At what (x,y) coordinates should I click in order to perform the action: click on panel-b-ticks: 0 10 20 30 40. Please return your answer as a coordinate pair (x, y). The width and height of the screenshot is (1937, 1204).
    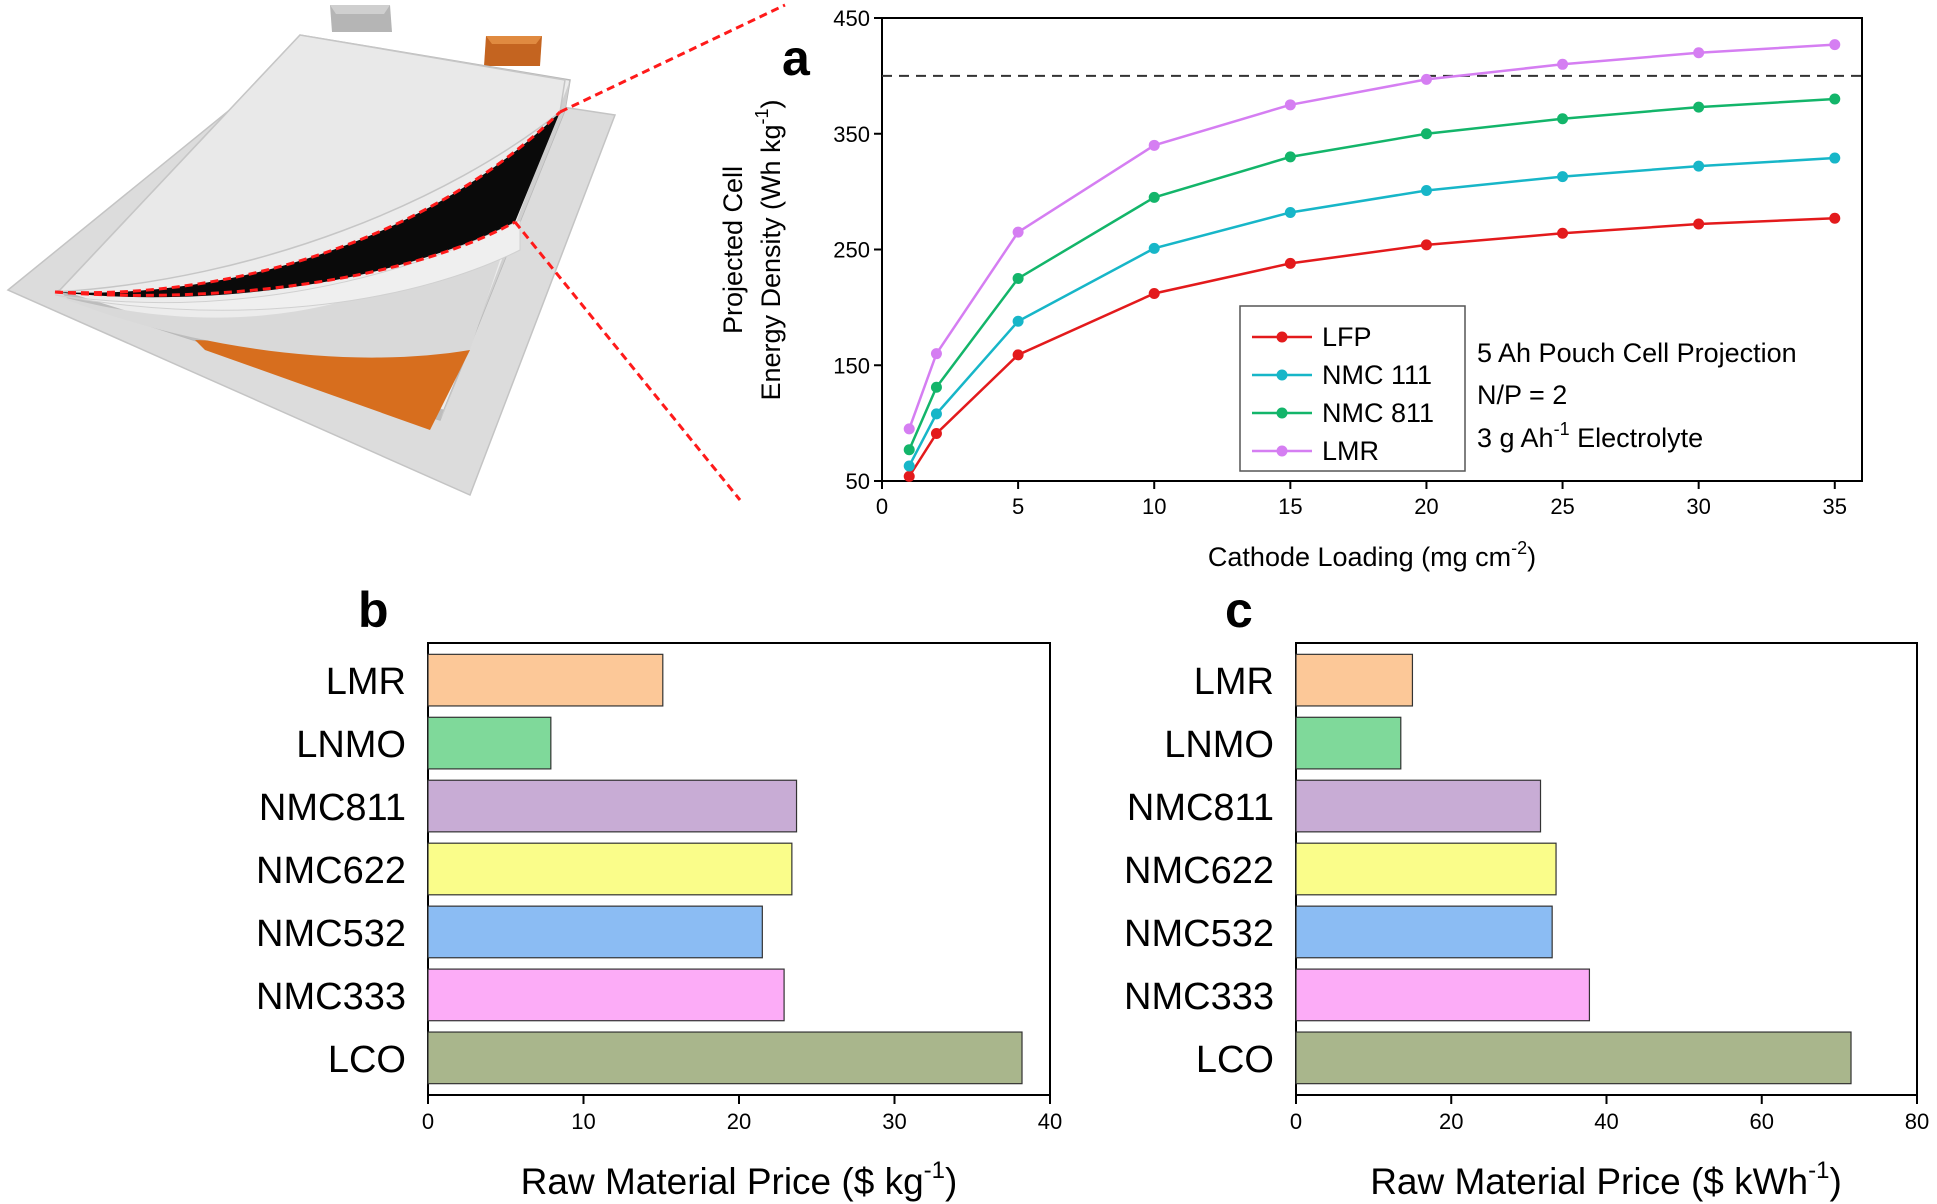
    Looking at the image, I should click on (742, 1114).